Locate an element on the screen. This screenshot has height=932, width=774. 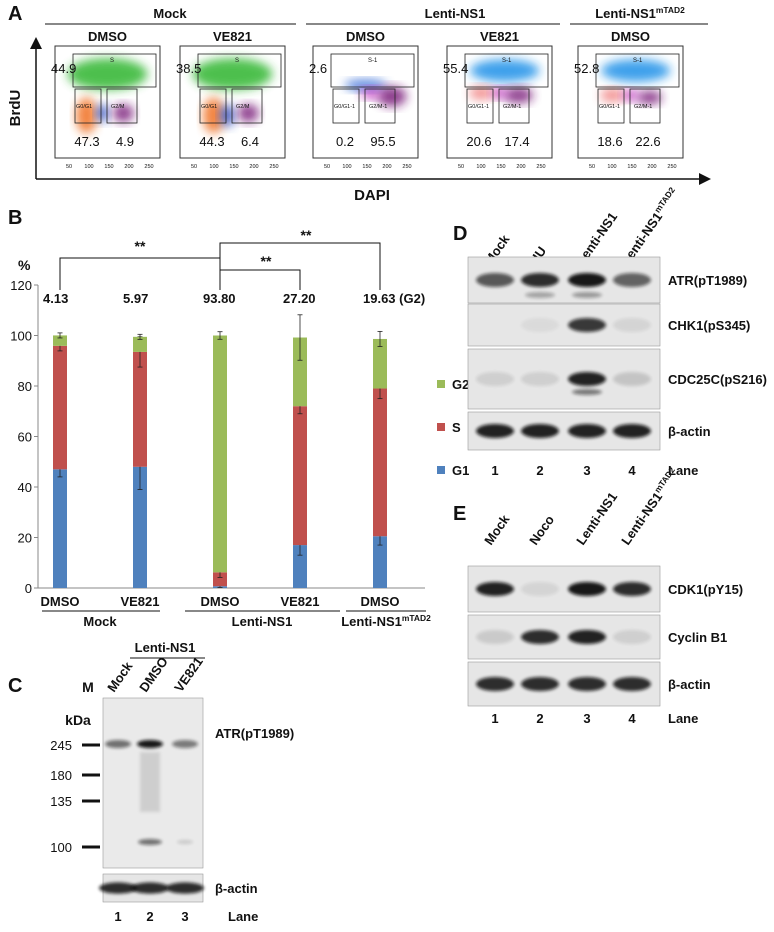
blot-label: β-actin is located at coordinates (236, 888).